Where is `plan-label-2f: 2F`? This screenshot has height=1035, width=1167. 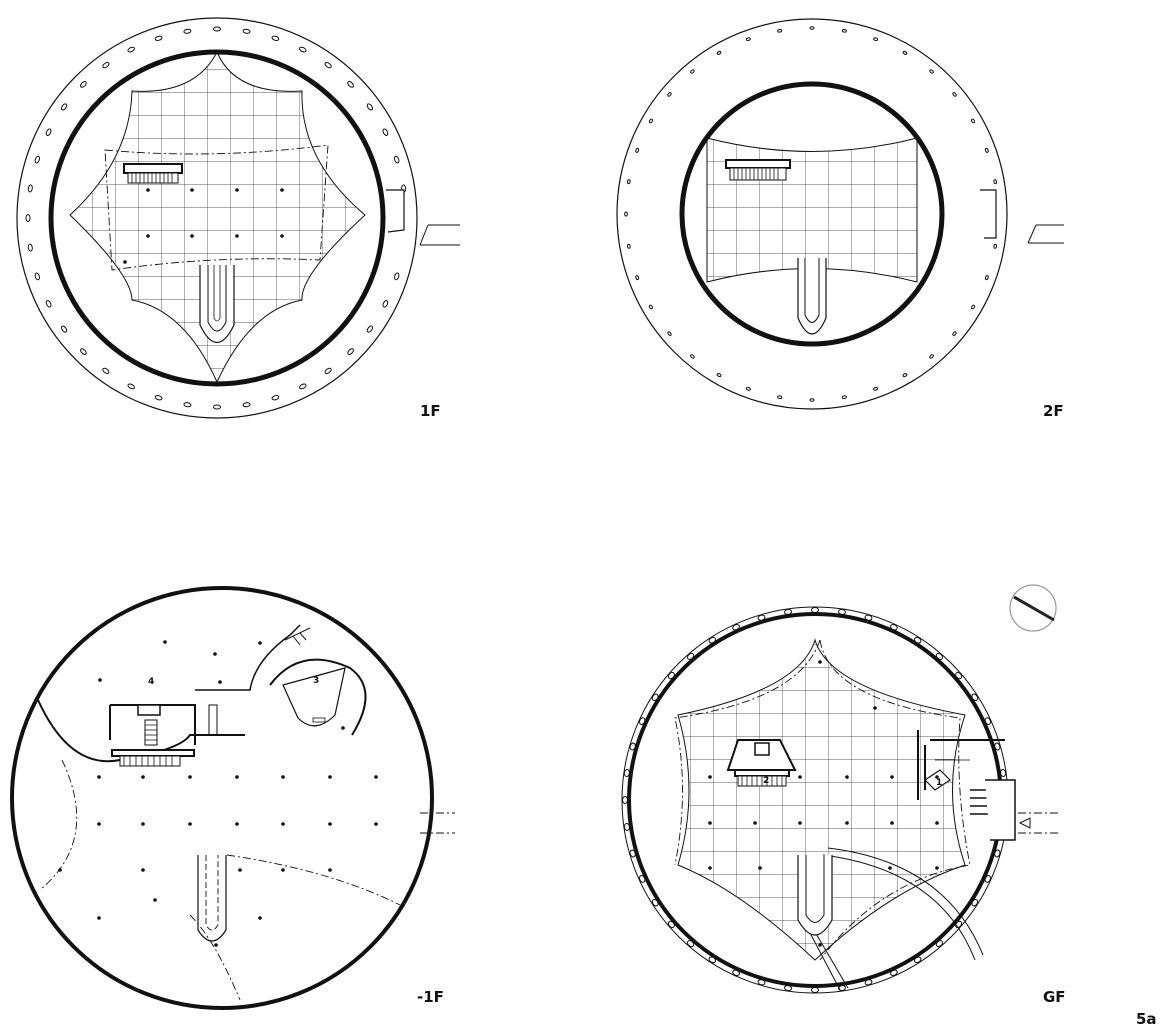 plan-label-2f: 2F is located at coordinates (1053, 411).